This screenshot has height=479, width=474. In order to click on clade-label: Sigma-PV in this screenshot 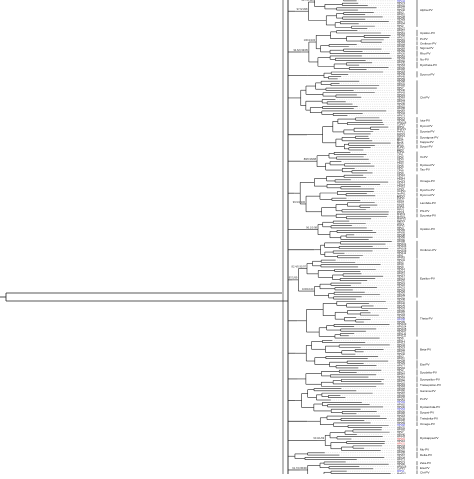, I will do `click(427, 48)`.